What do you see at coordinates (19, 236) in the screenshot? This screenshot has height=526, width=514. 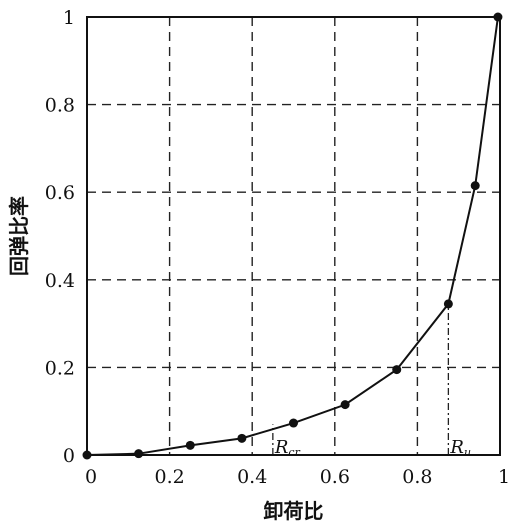 I see `y-axis-title: 回弹比率` at bounding box center [19, 236].